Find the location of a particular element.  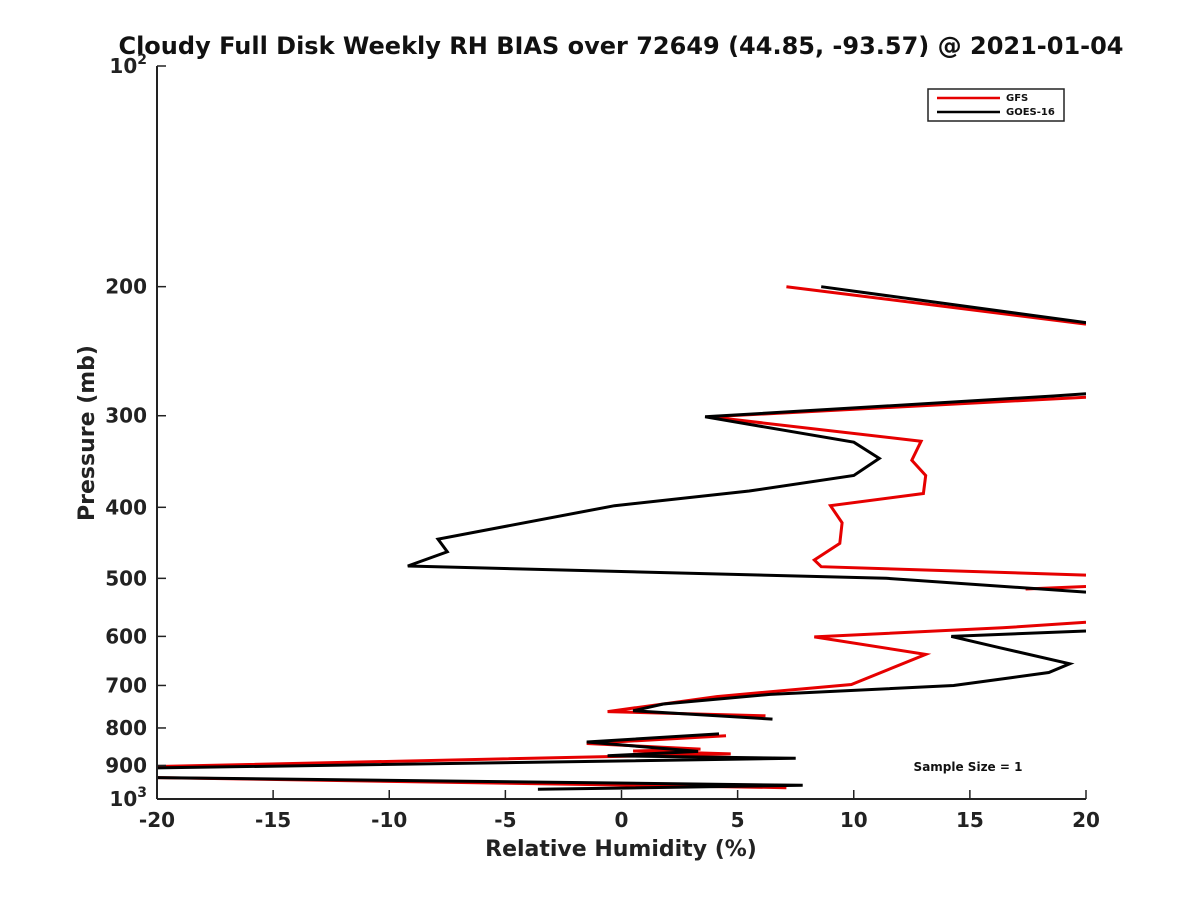

x-tick-label: 15 is located at coordinates (970, 820).